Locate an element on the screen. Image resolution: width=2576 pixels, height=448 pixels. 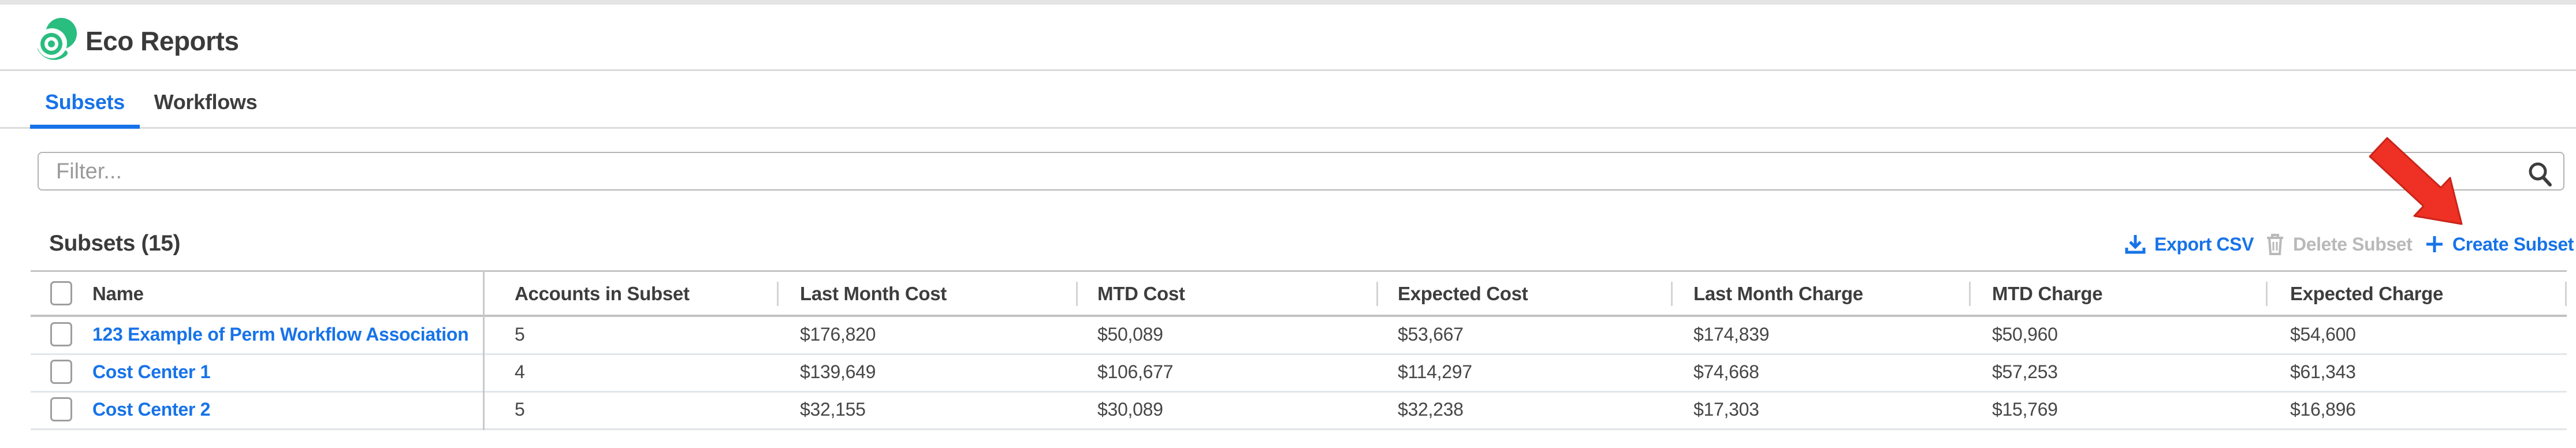
column-header-expected-charge: Expected Charge is located at coordinates (2367, 293).